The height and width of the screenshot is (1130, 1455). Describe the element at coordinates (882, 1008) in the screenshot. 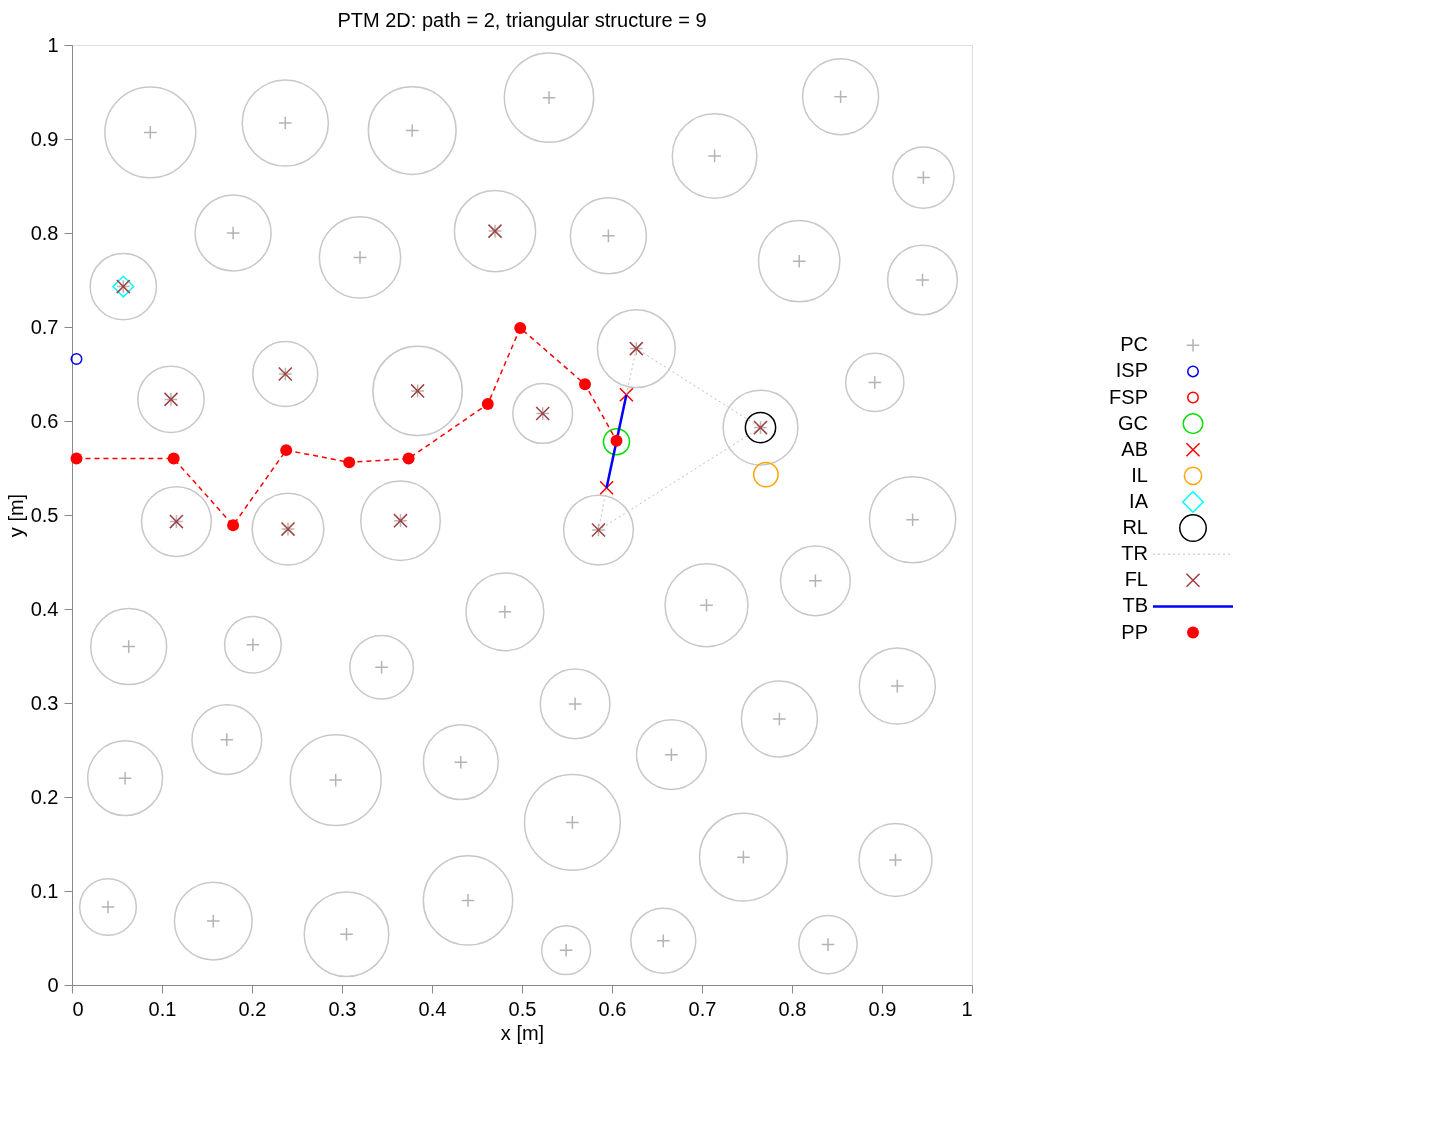

I see `x-tick-label: 0.9` at that location.